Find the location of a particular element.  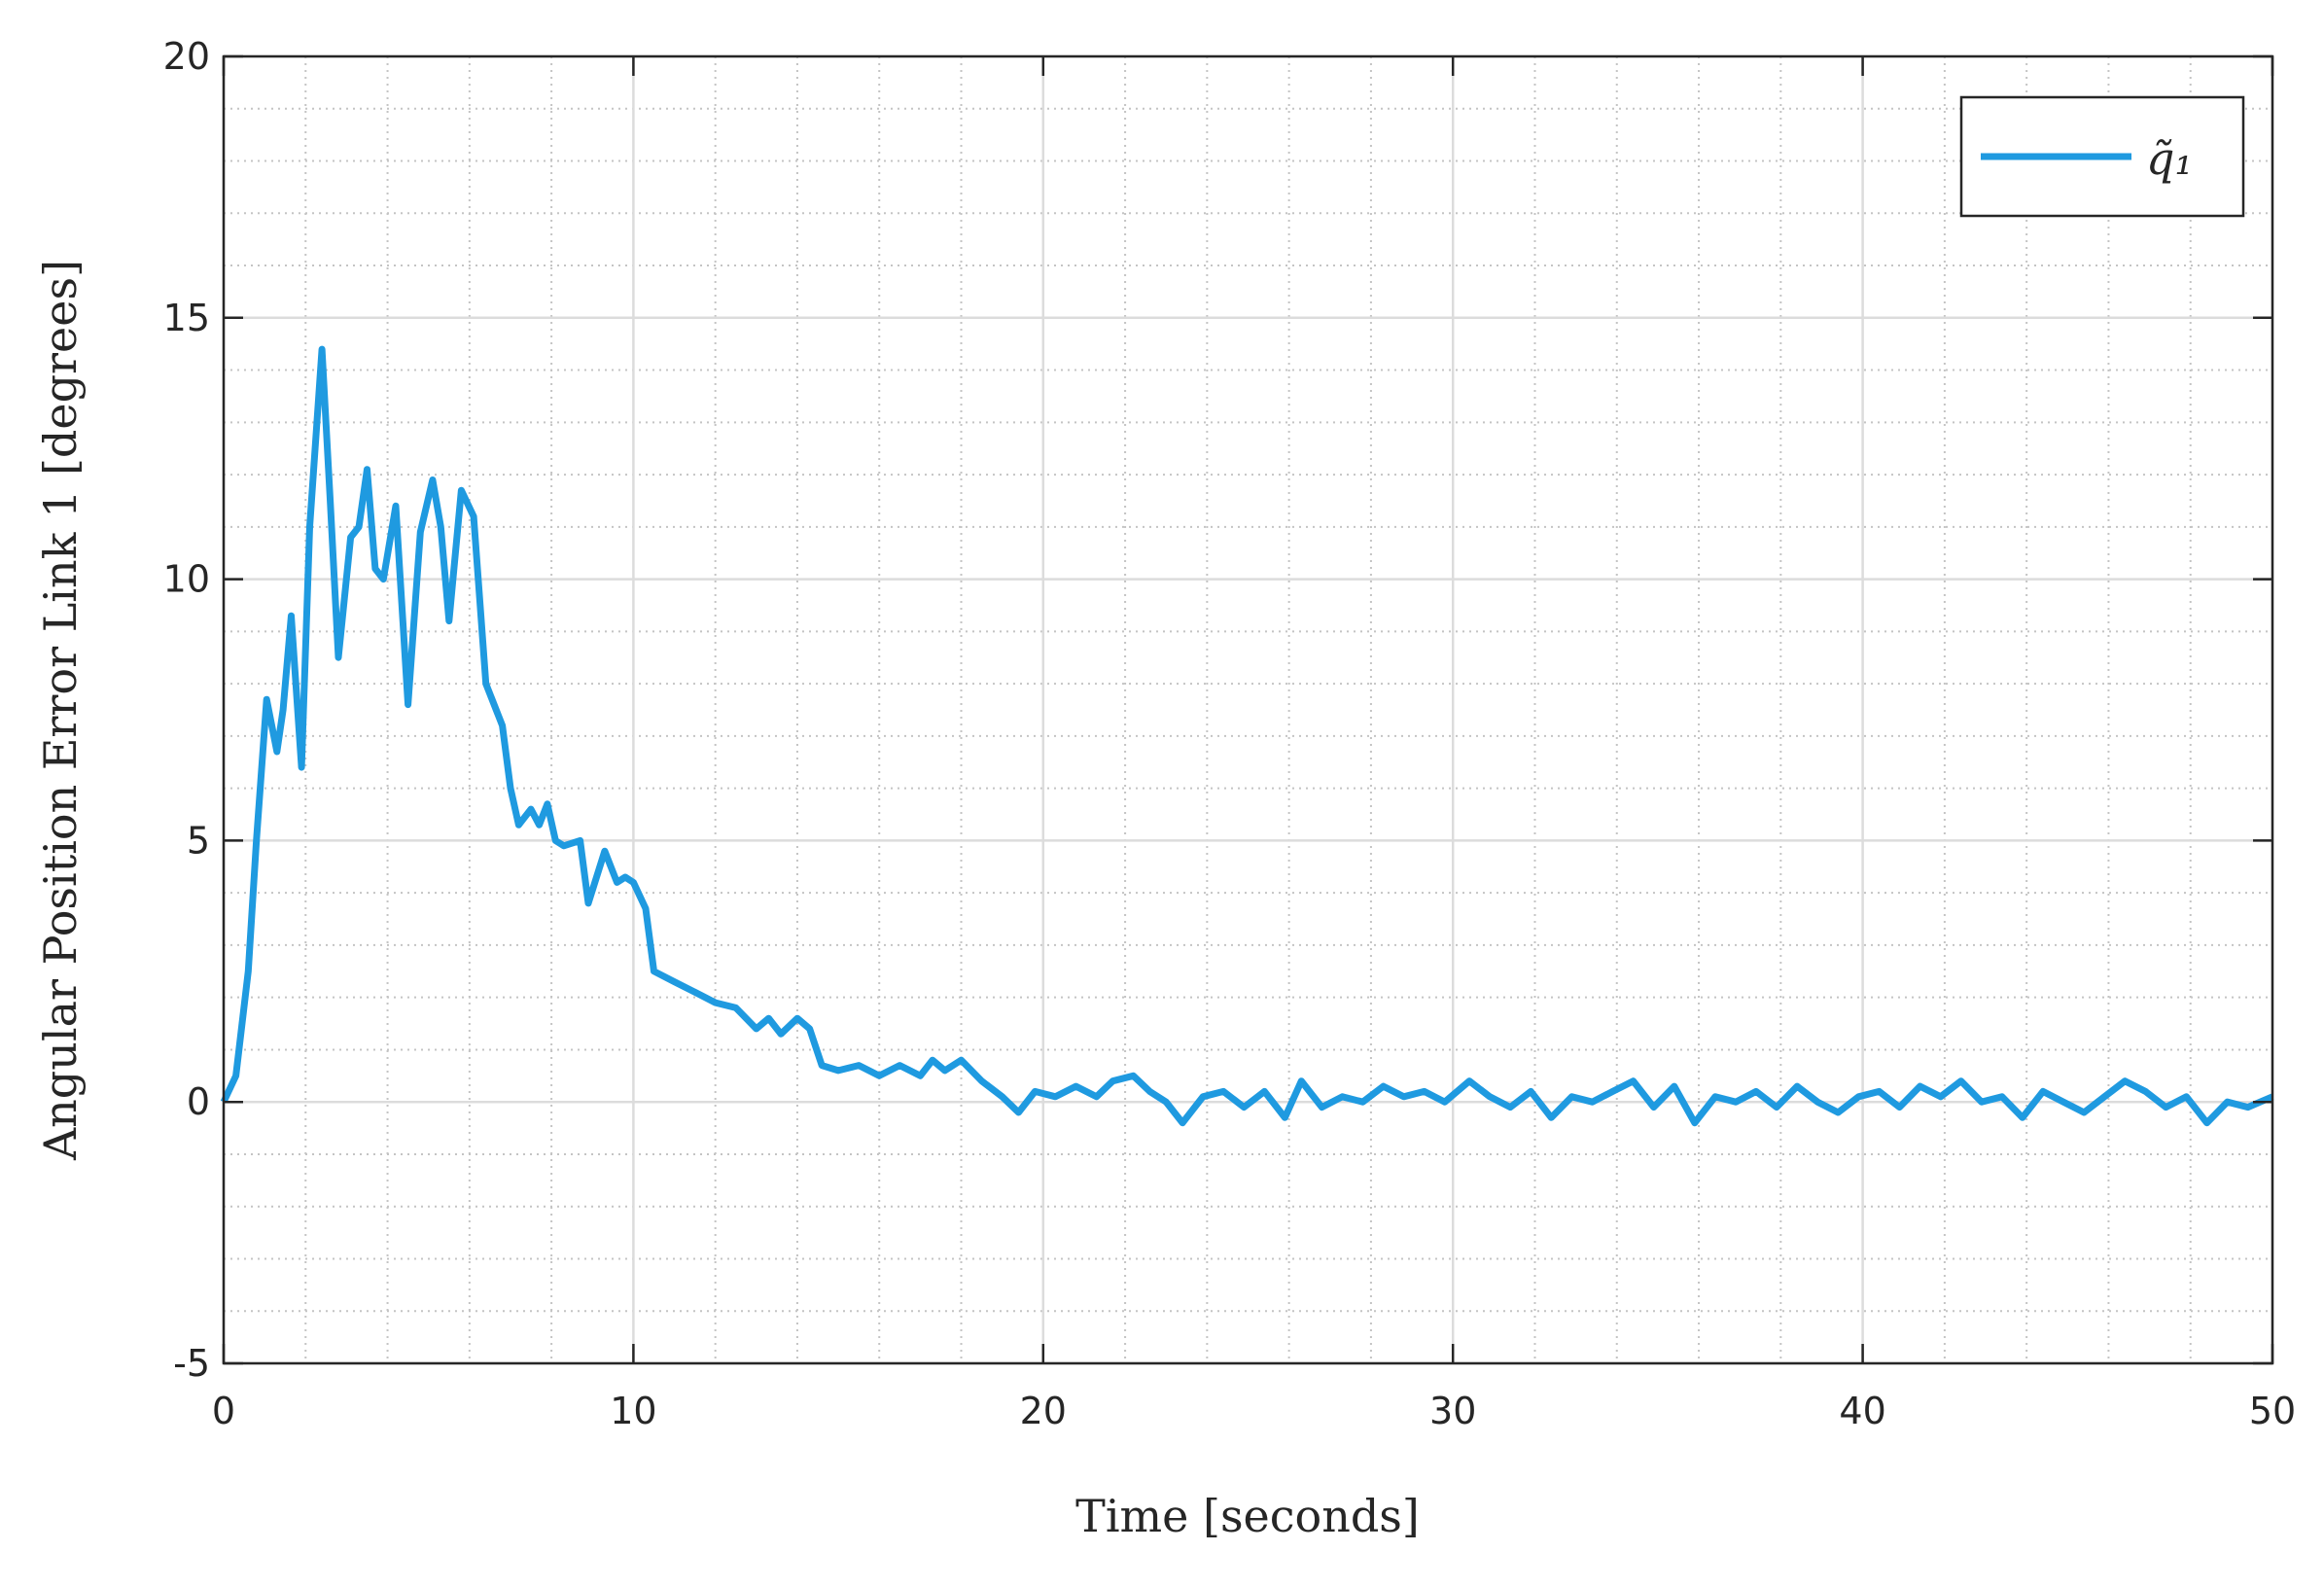

x-axis-label: Time [seconds] is located at coordinates (1247, 1516).